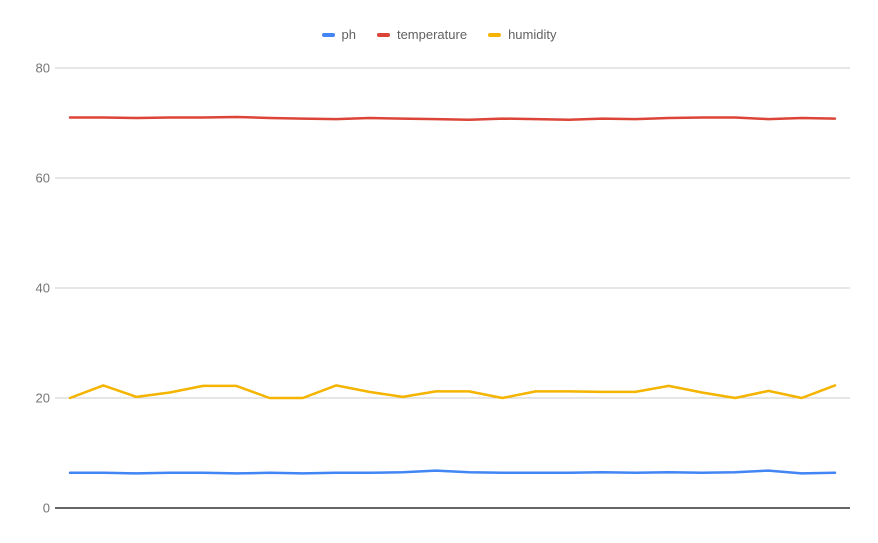 Image resolution: width=878 pixels, height=543 pixels. What do you see at coordinates (43, 68) in the screenshot?
I see `y-axis-label-80: 80` at bounding box center [43, 68].